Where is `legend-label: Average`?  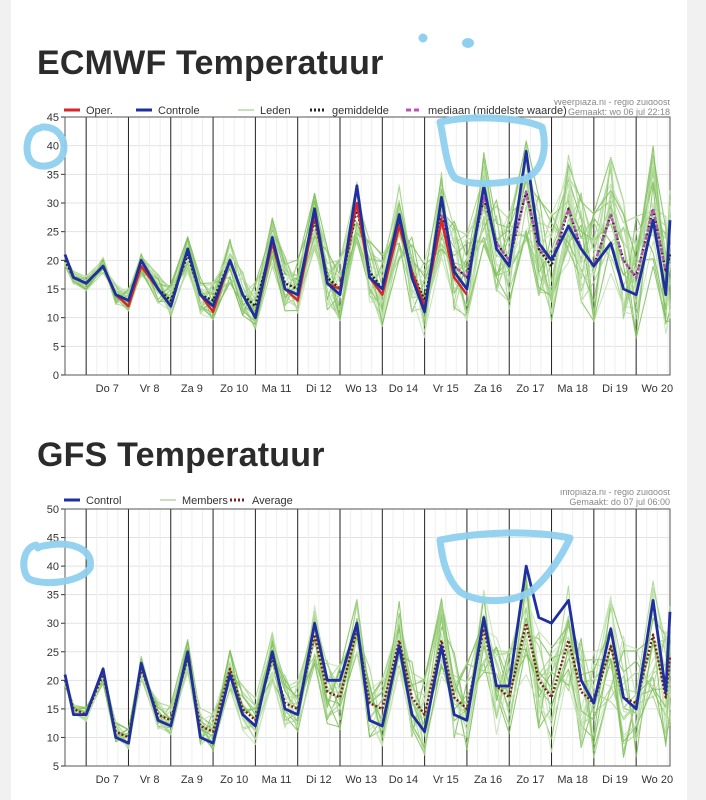 legend-label: Average is located at coordinates (272, 501).